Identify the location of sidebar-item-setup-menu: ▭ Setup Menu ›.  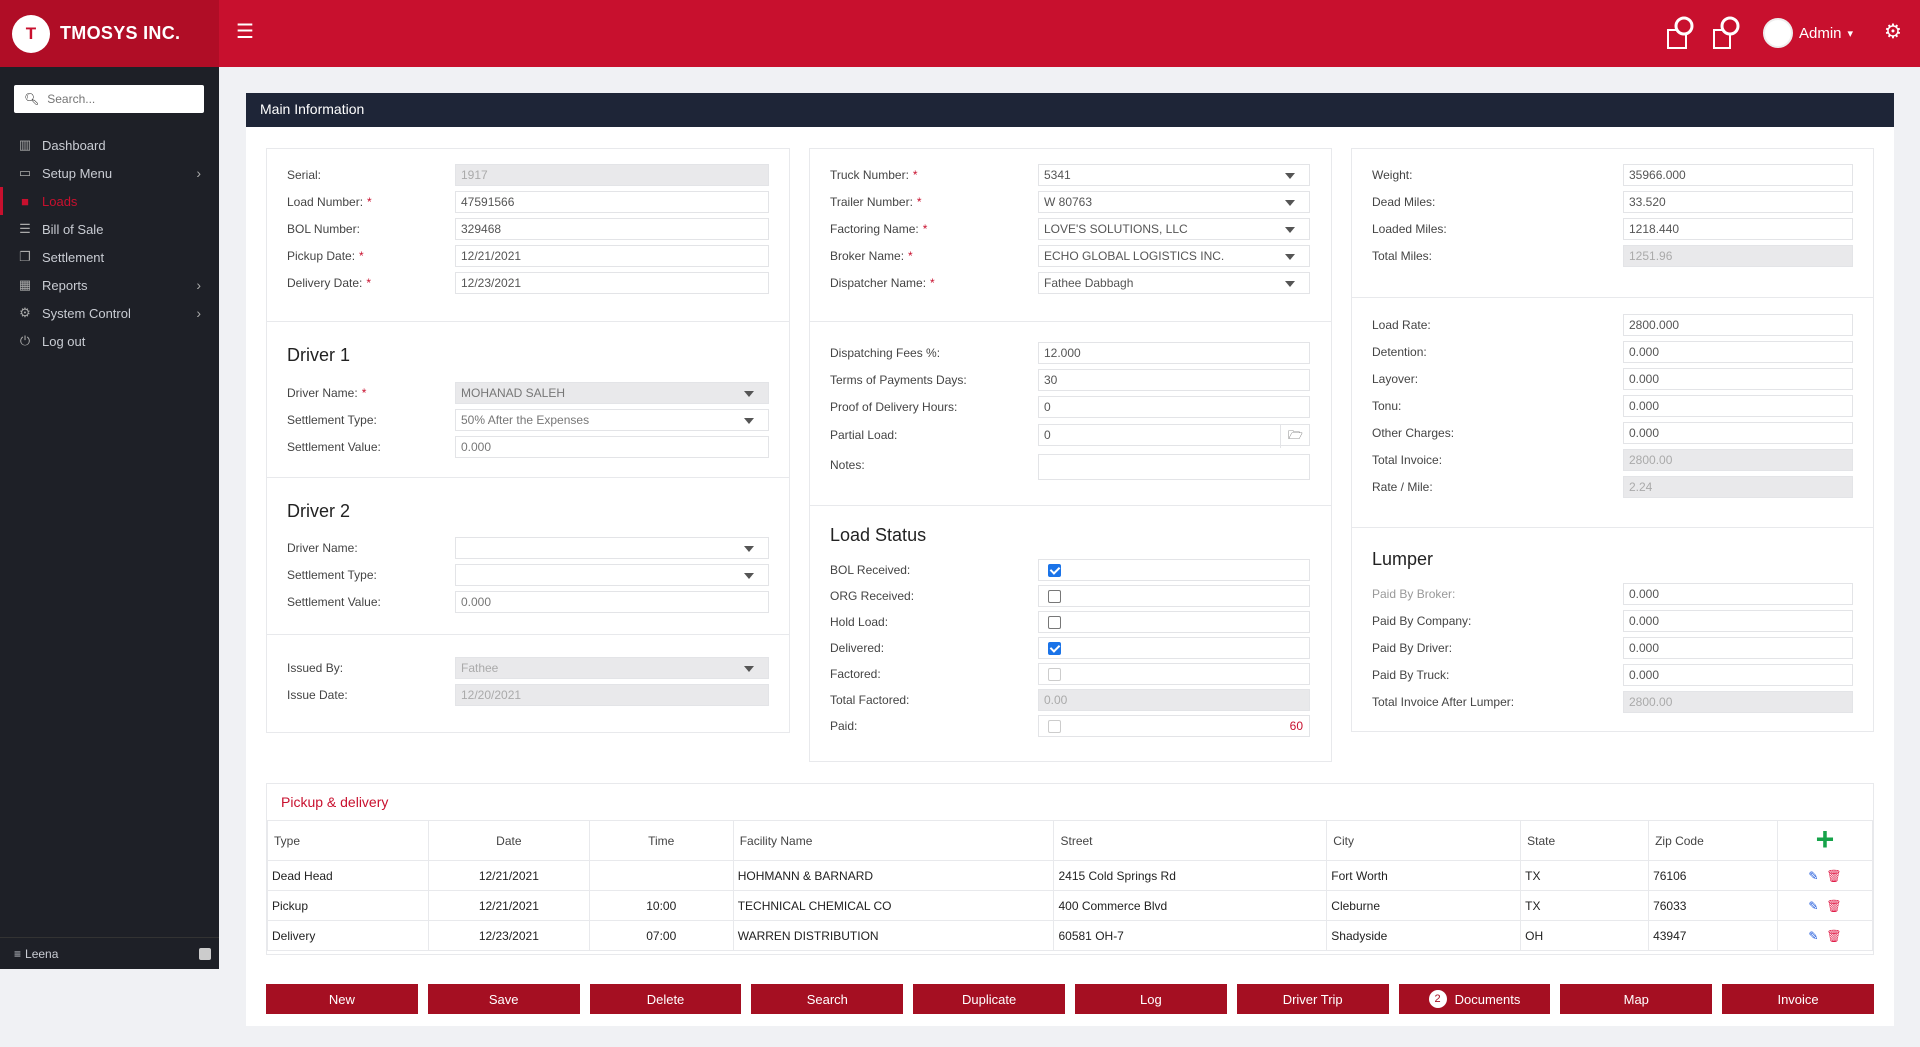
(109, 173).